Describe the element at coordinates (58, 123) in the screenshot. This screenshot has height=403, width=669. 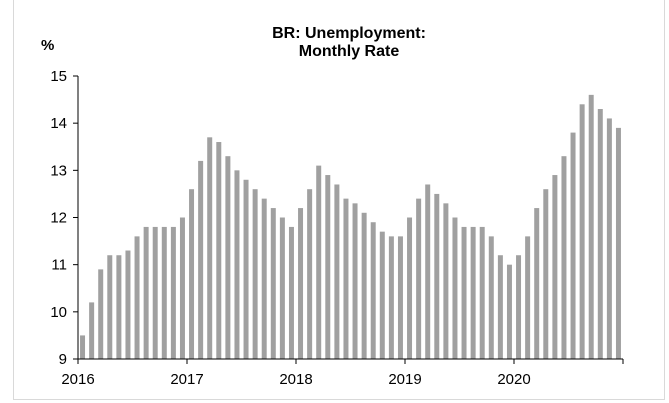
I see `y-tick-label-14: 14` at that location.